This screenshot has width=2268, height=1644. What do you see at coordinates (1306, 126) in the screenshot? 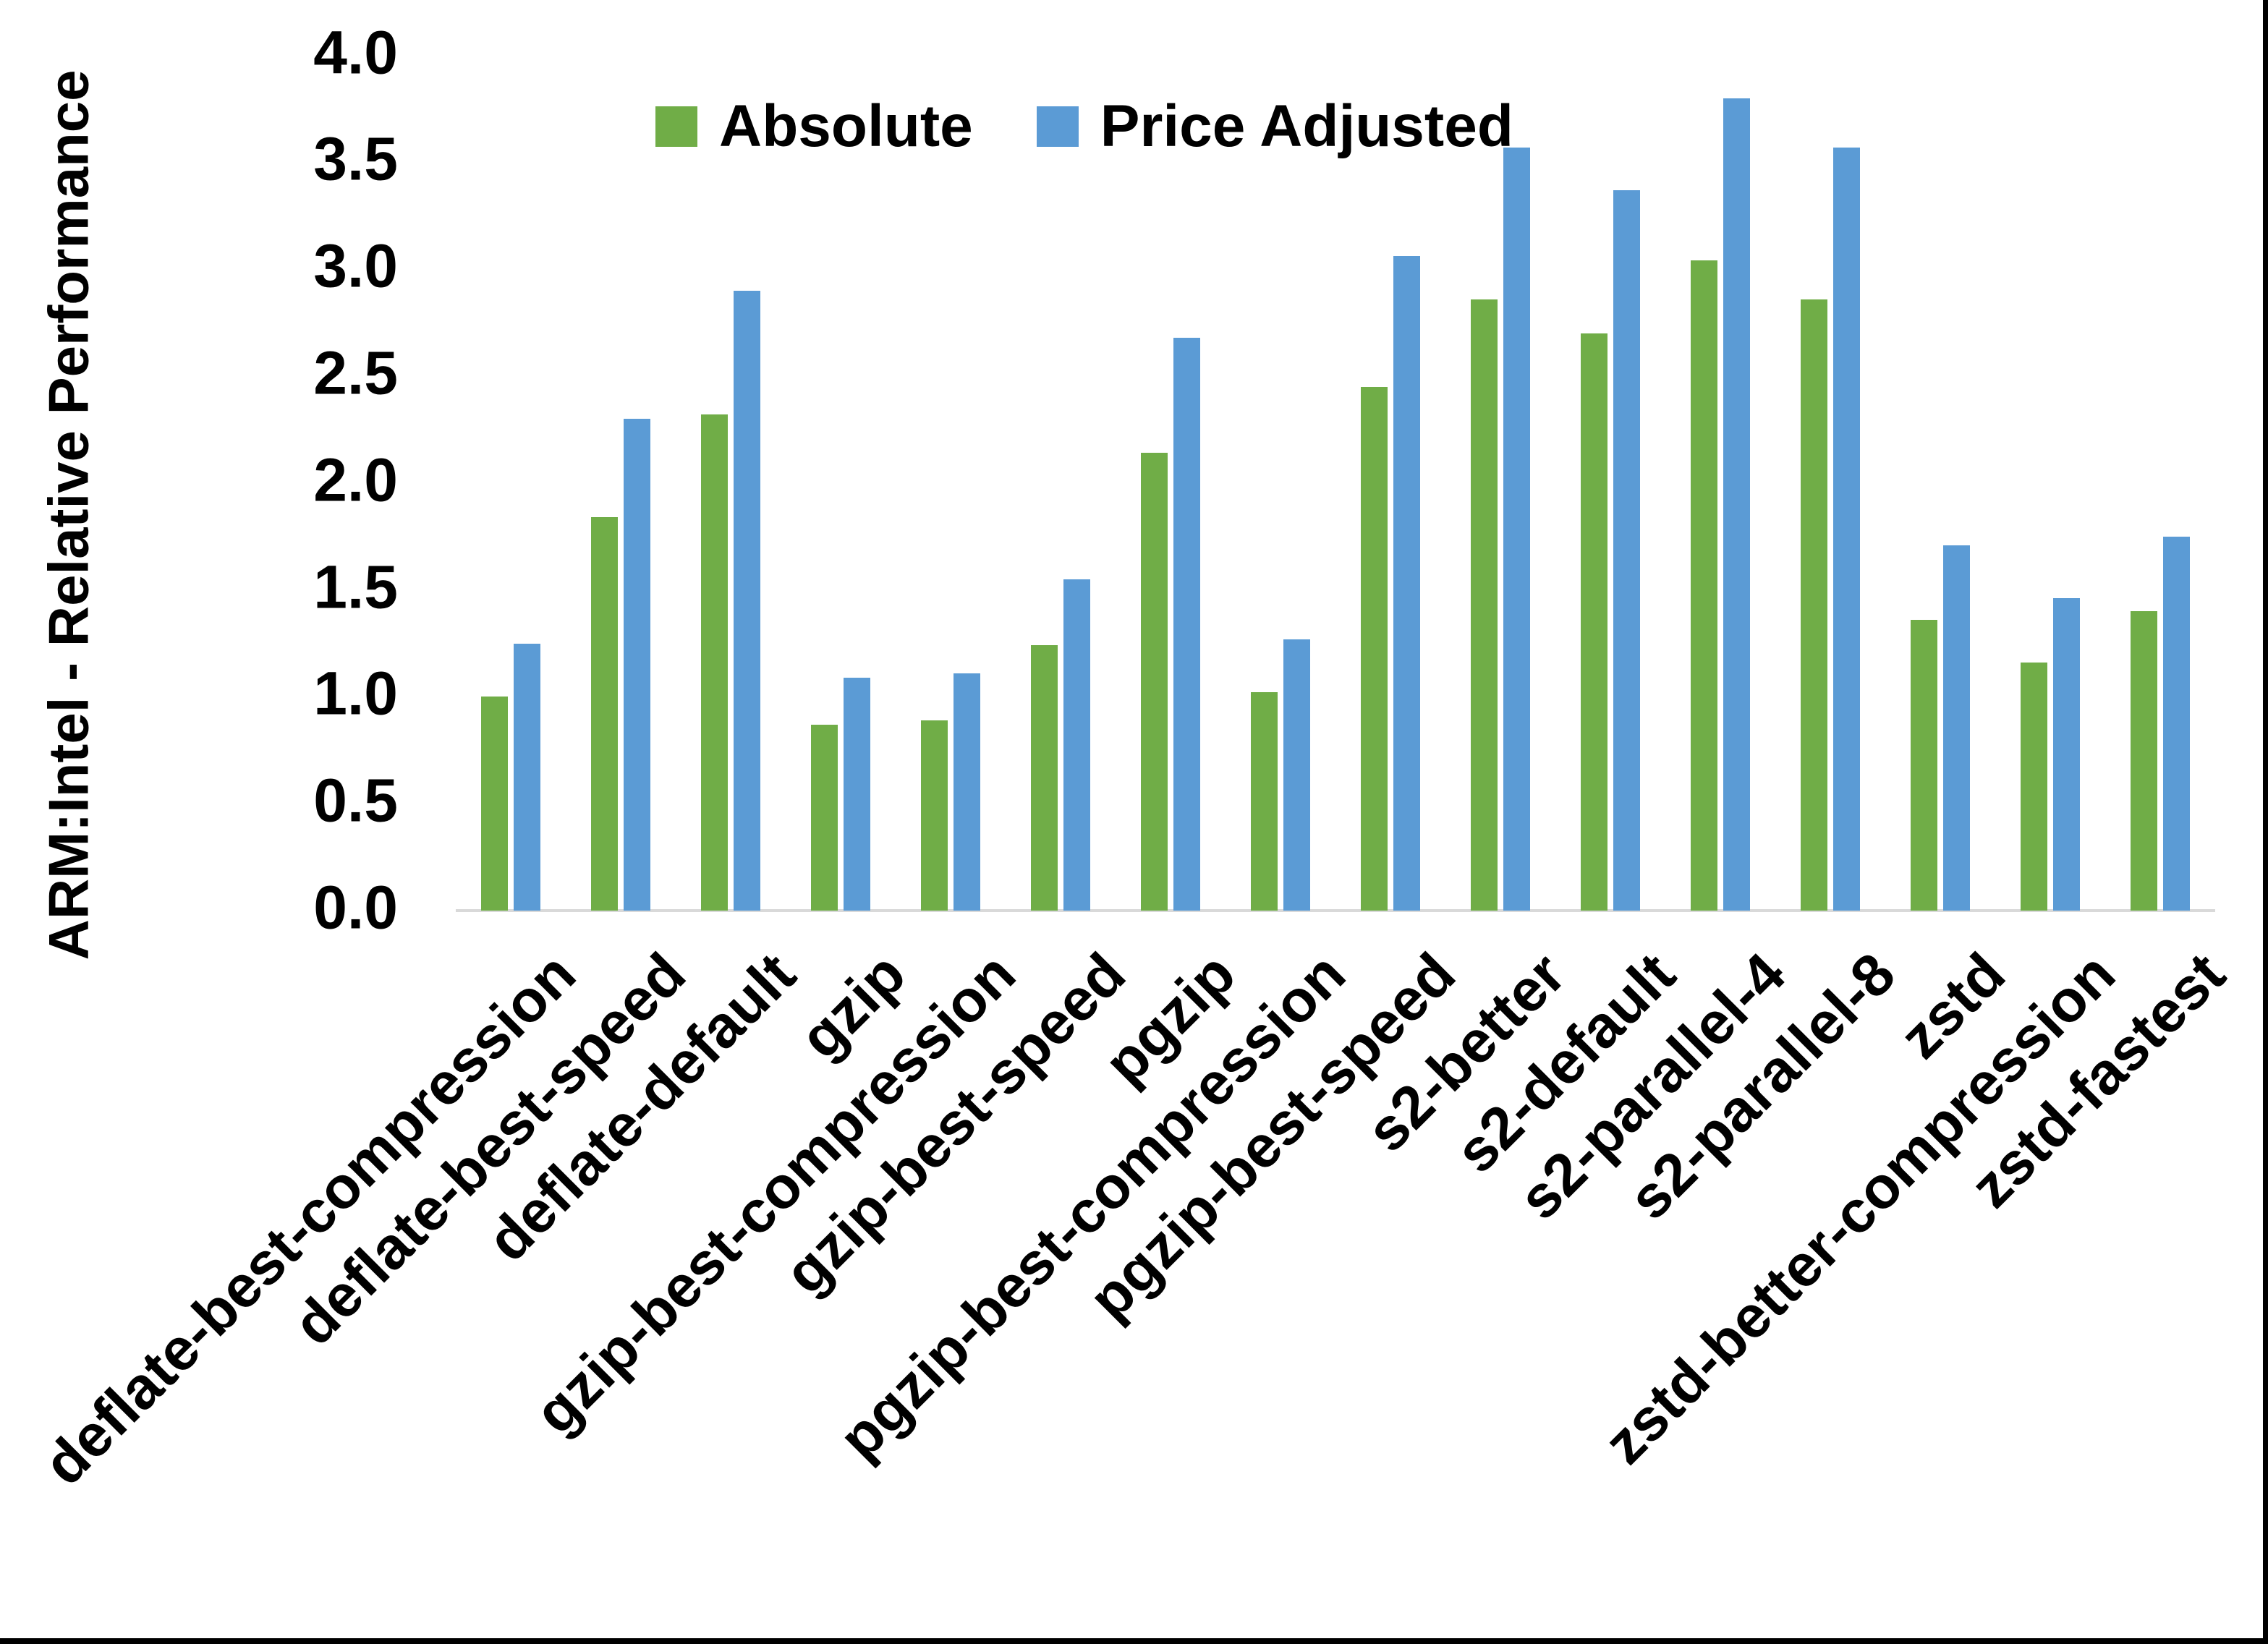
I see `legend-label-price-adjusted: Price Adjusted` at bounding box center [1306, 126].